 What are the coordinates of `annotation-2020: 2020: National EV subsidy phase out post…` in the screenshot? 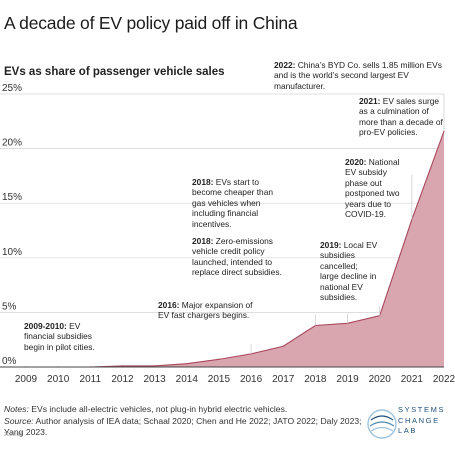 It's located at (372, 188).